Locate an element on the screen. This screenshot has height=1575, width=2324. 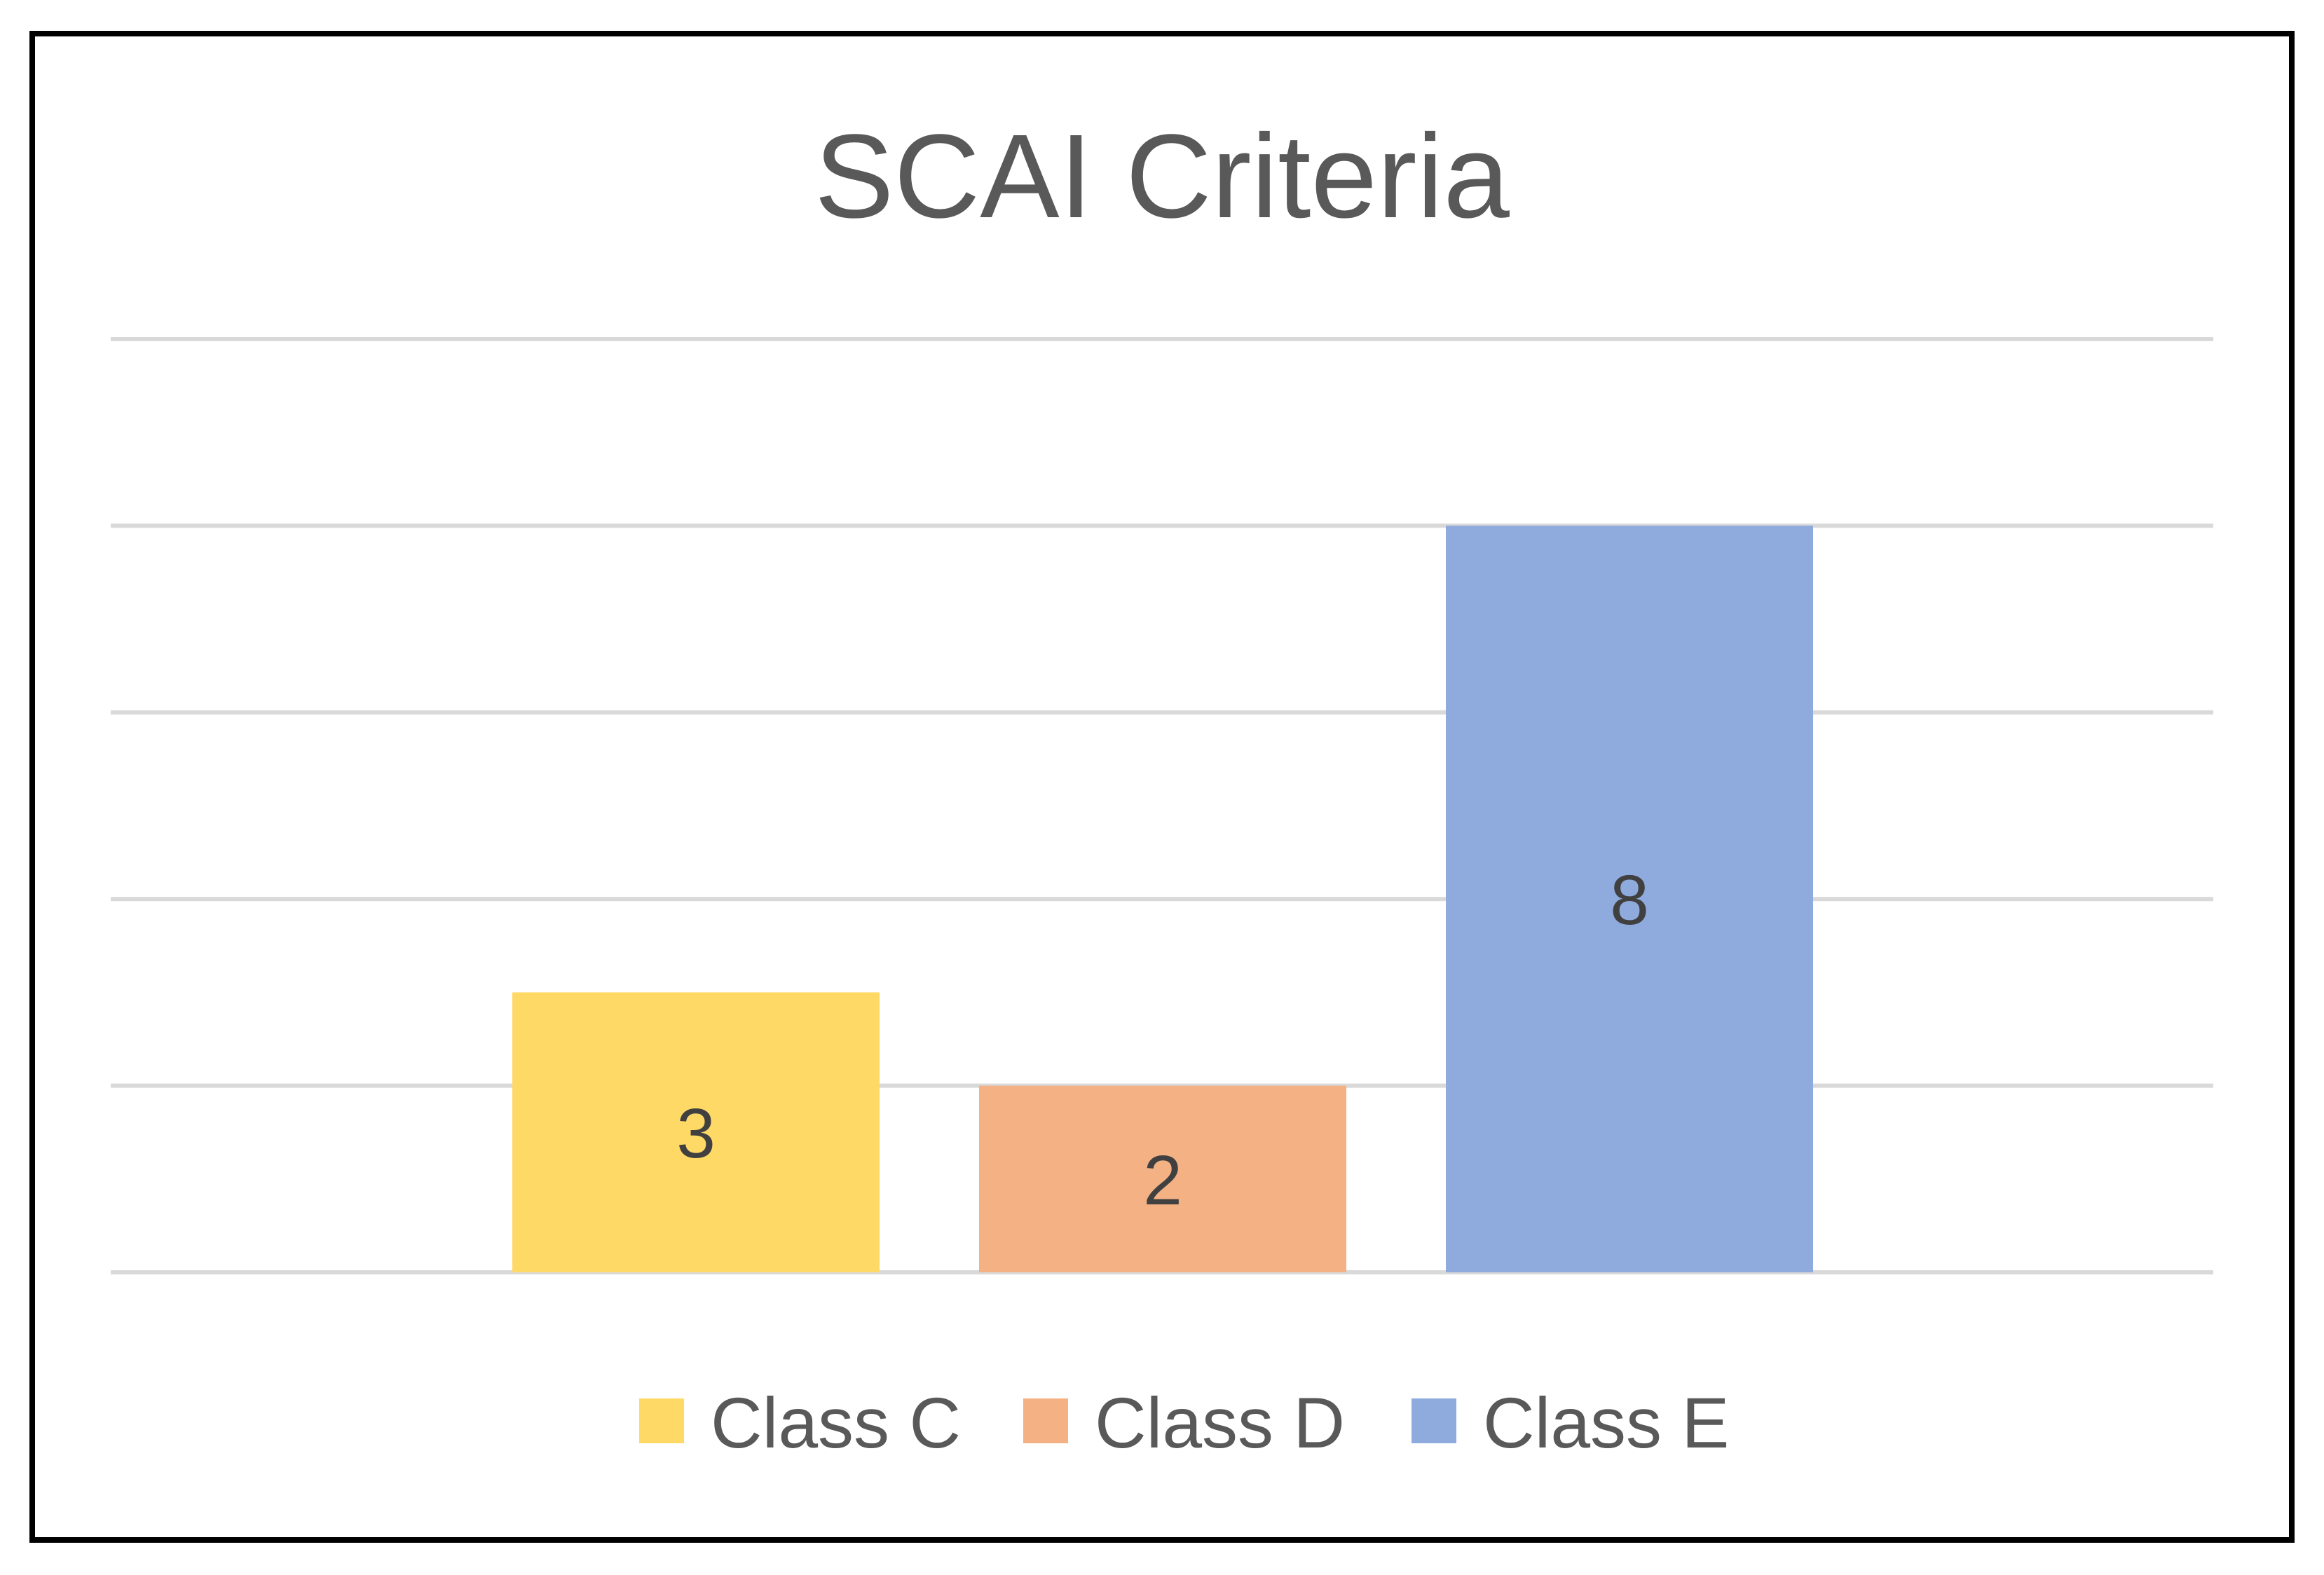
bar-class-e is located at coordinates (1629, 898).